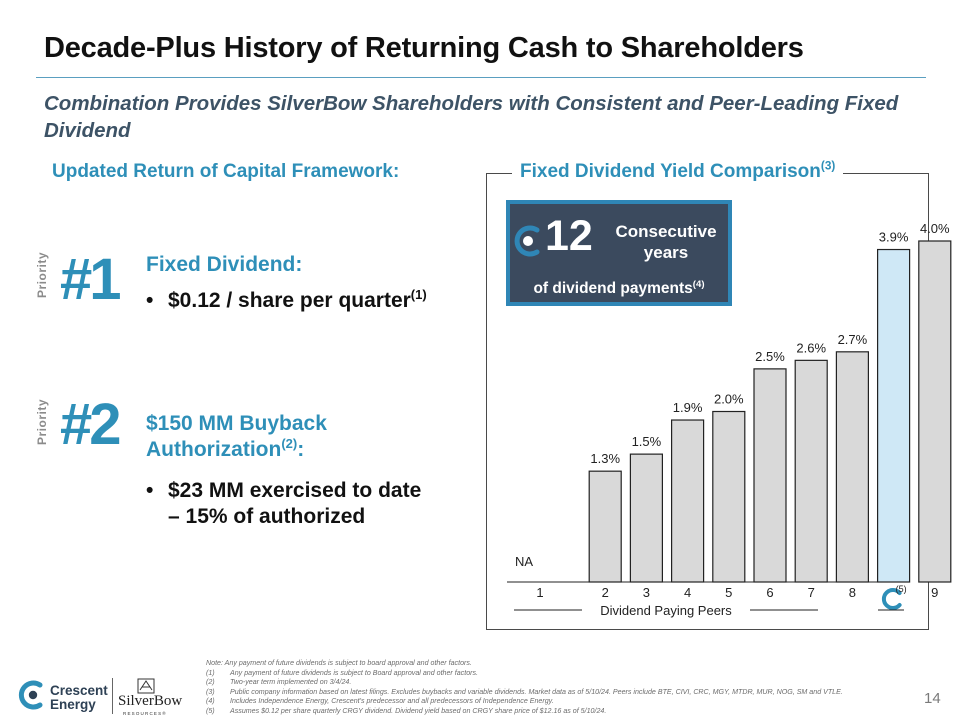 This screenshot has height=720, width=960. I want to click on data-label-9: 4.0%, so click(935, 228).